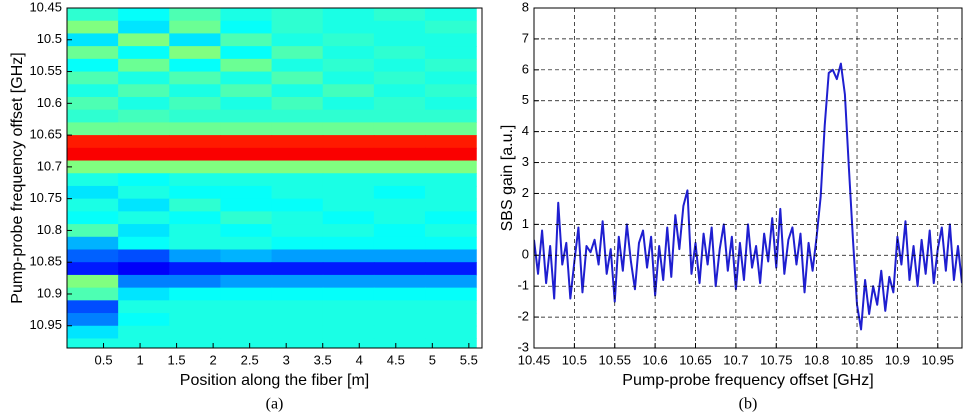 The image size is (966, 417). Describe the element at coordinates (213, 359) in the screenshot. I see `x-tick-label: 2` at that location.